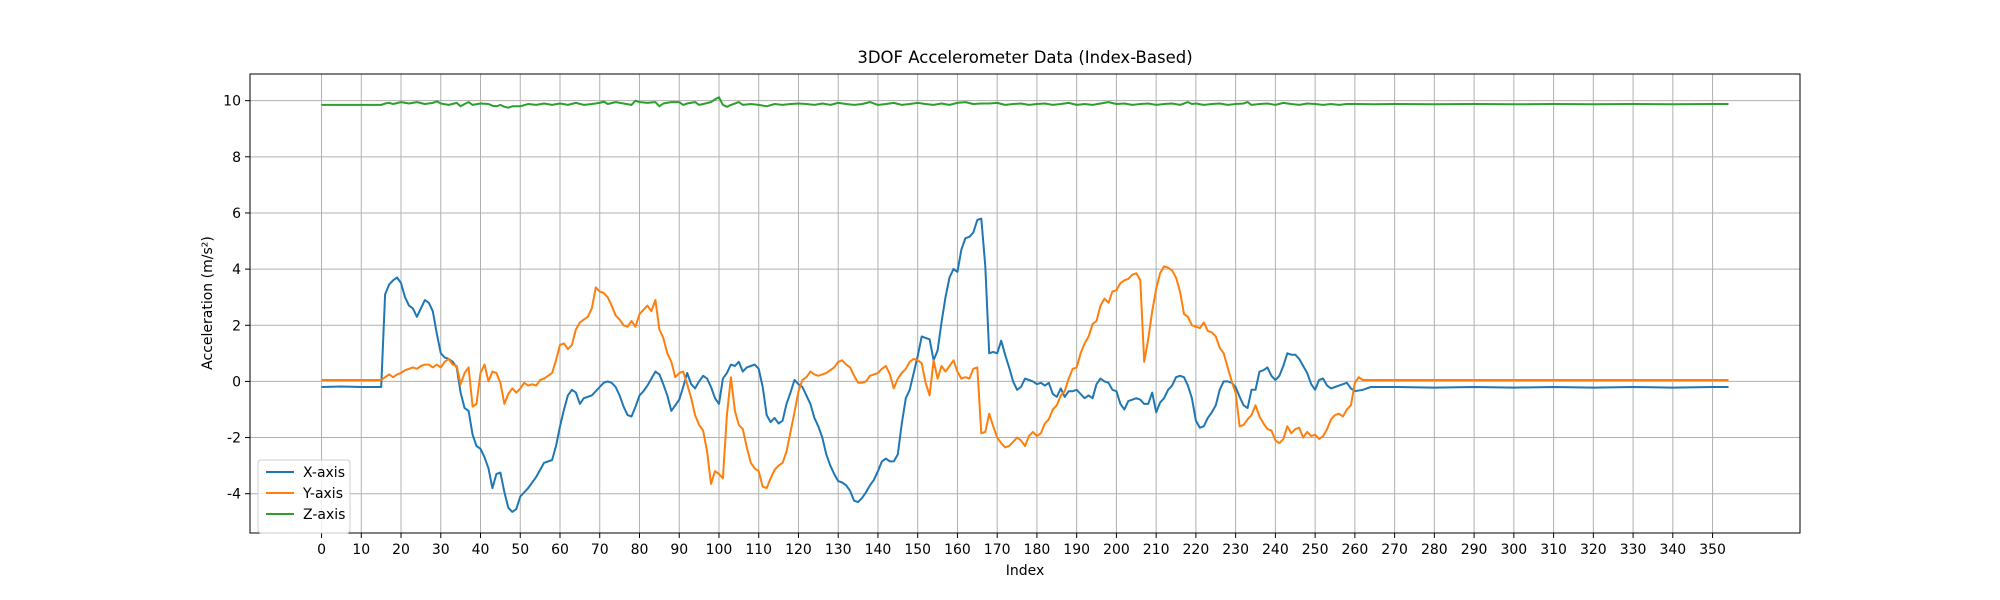 This screenshot has height=600, width=2000. I want to click on x-tick-label: 180, so click(1037, 550).